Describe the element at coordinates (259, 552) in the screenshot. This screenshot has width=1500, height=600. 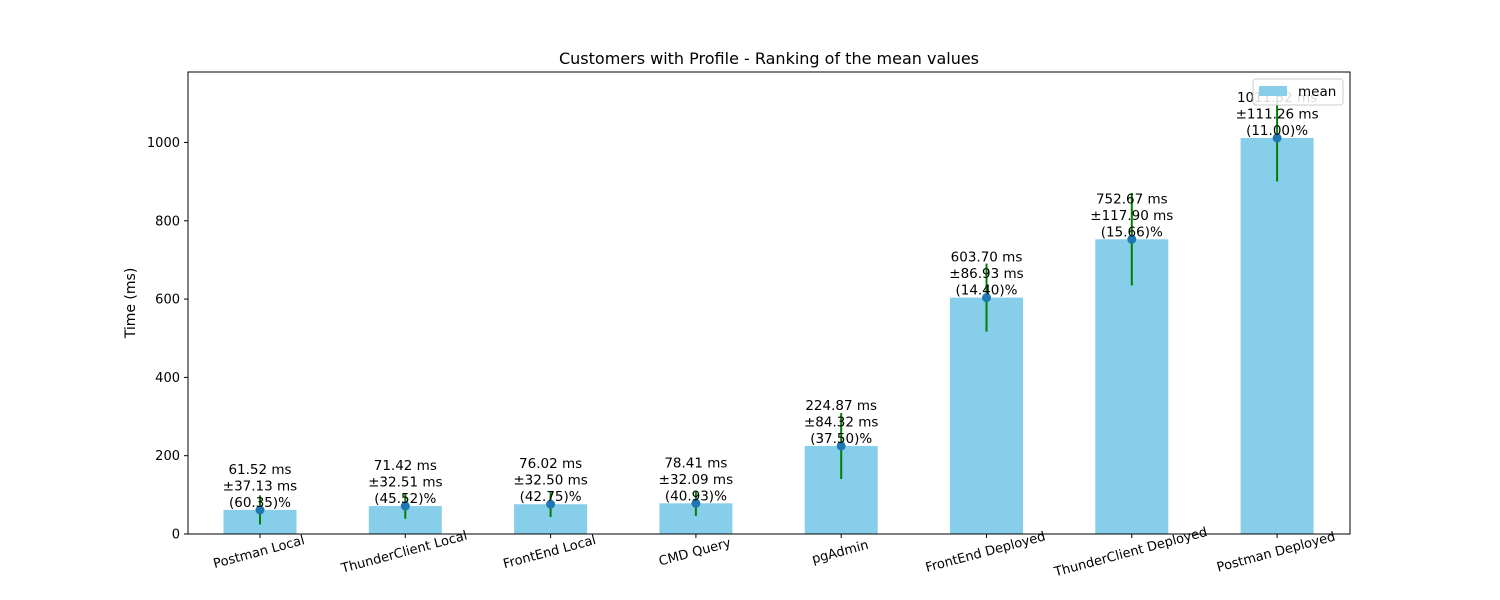
I see `x-tick-label: Postman Local` at that location.